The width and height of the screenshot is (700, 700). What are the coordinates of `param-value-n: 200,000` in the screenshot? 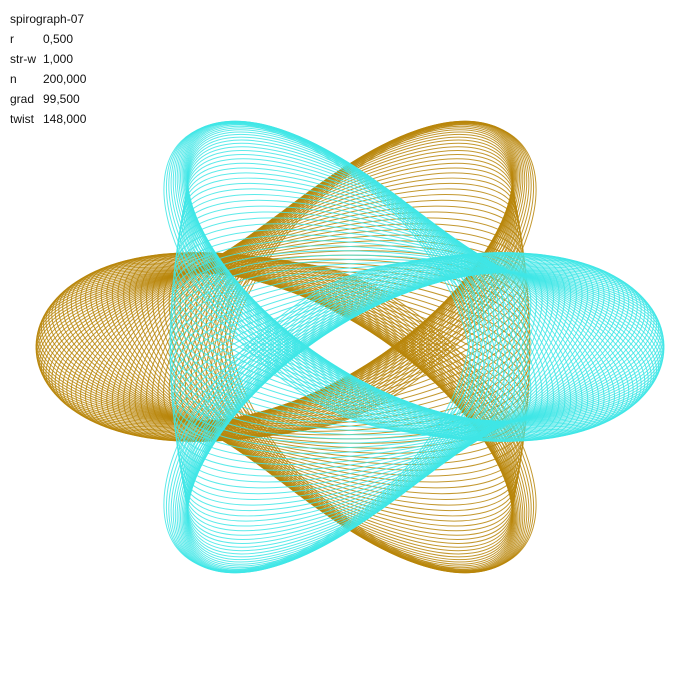 It's located at (65, 79).